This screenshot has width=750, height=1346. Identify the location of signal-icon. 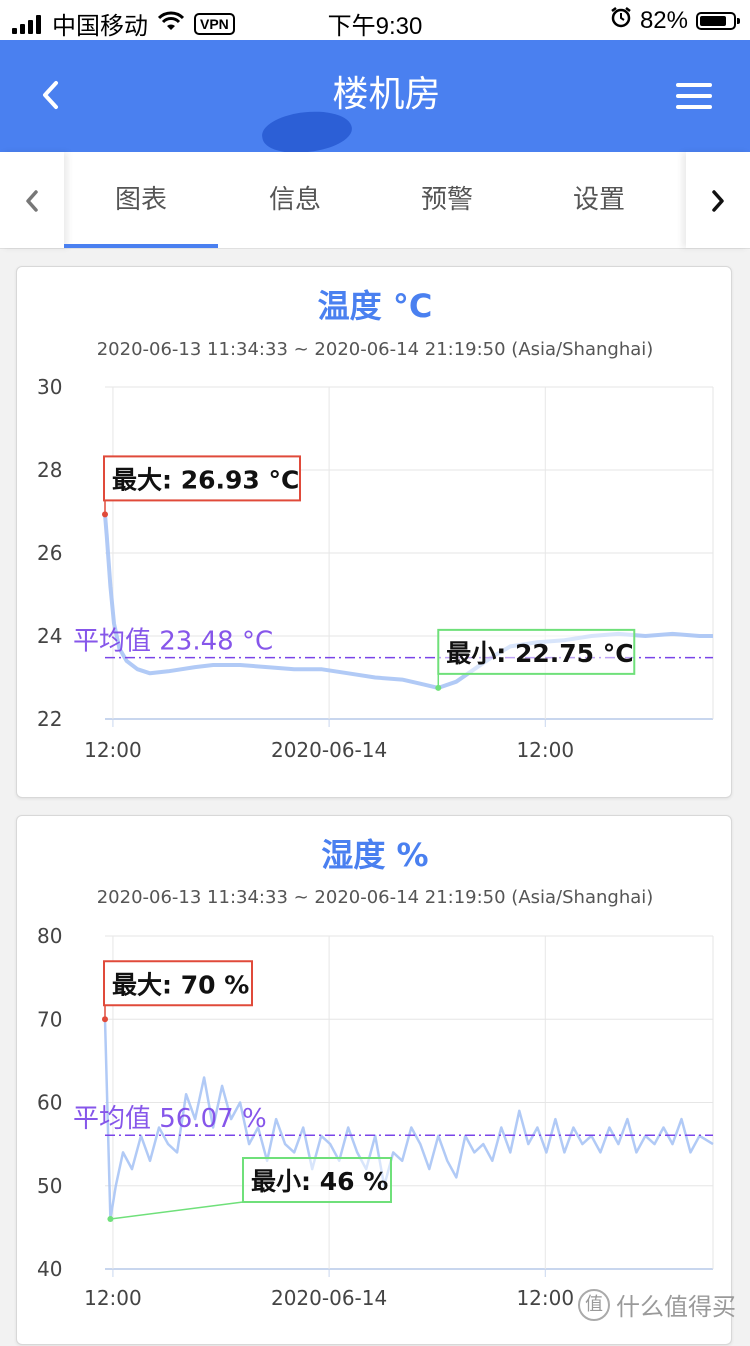
(28, 24).